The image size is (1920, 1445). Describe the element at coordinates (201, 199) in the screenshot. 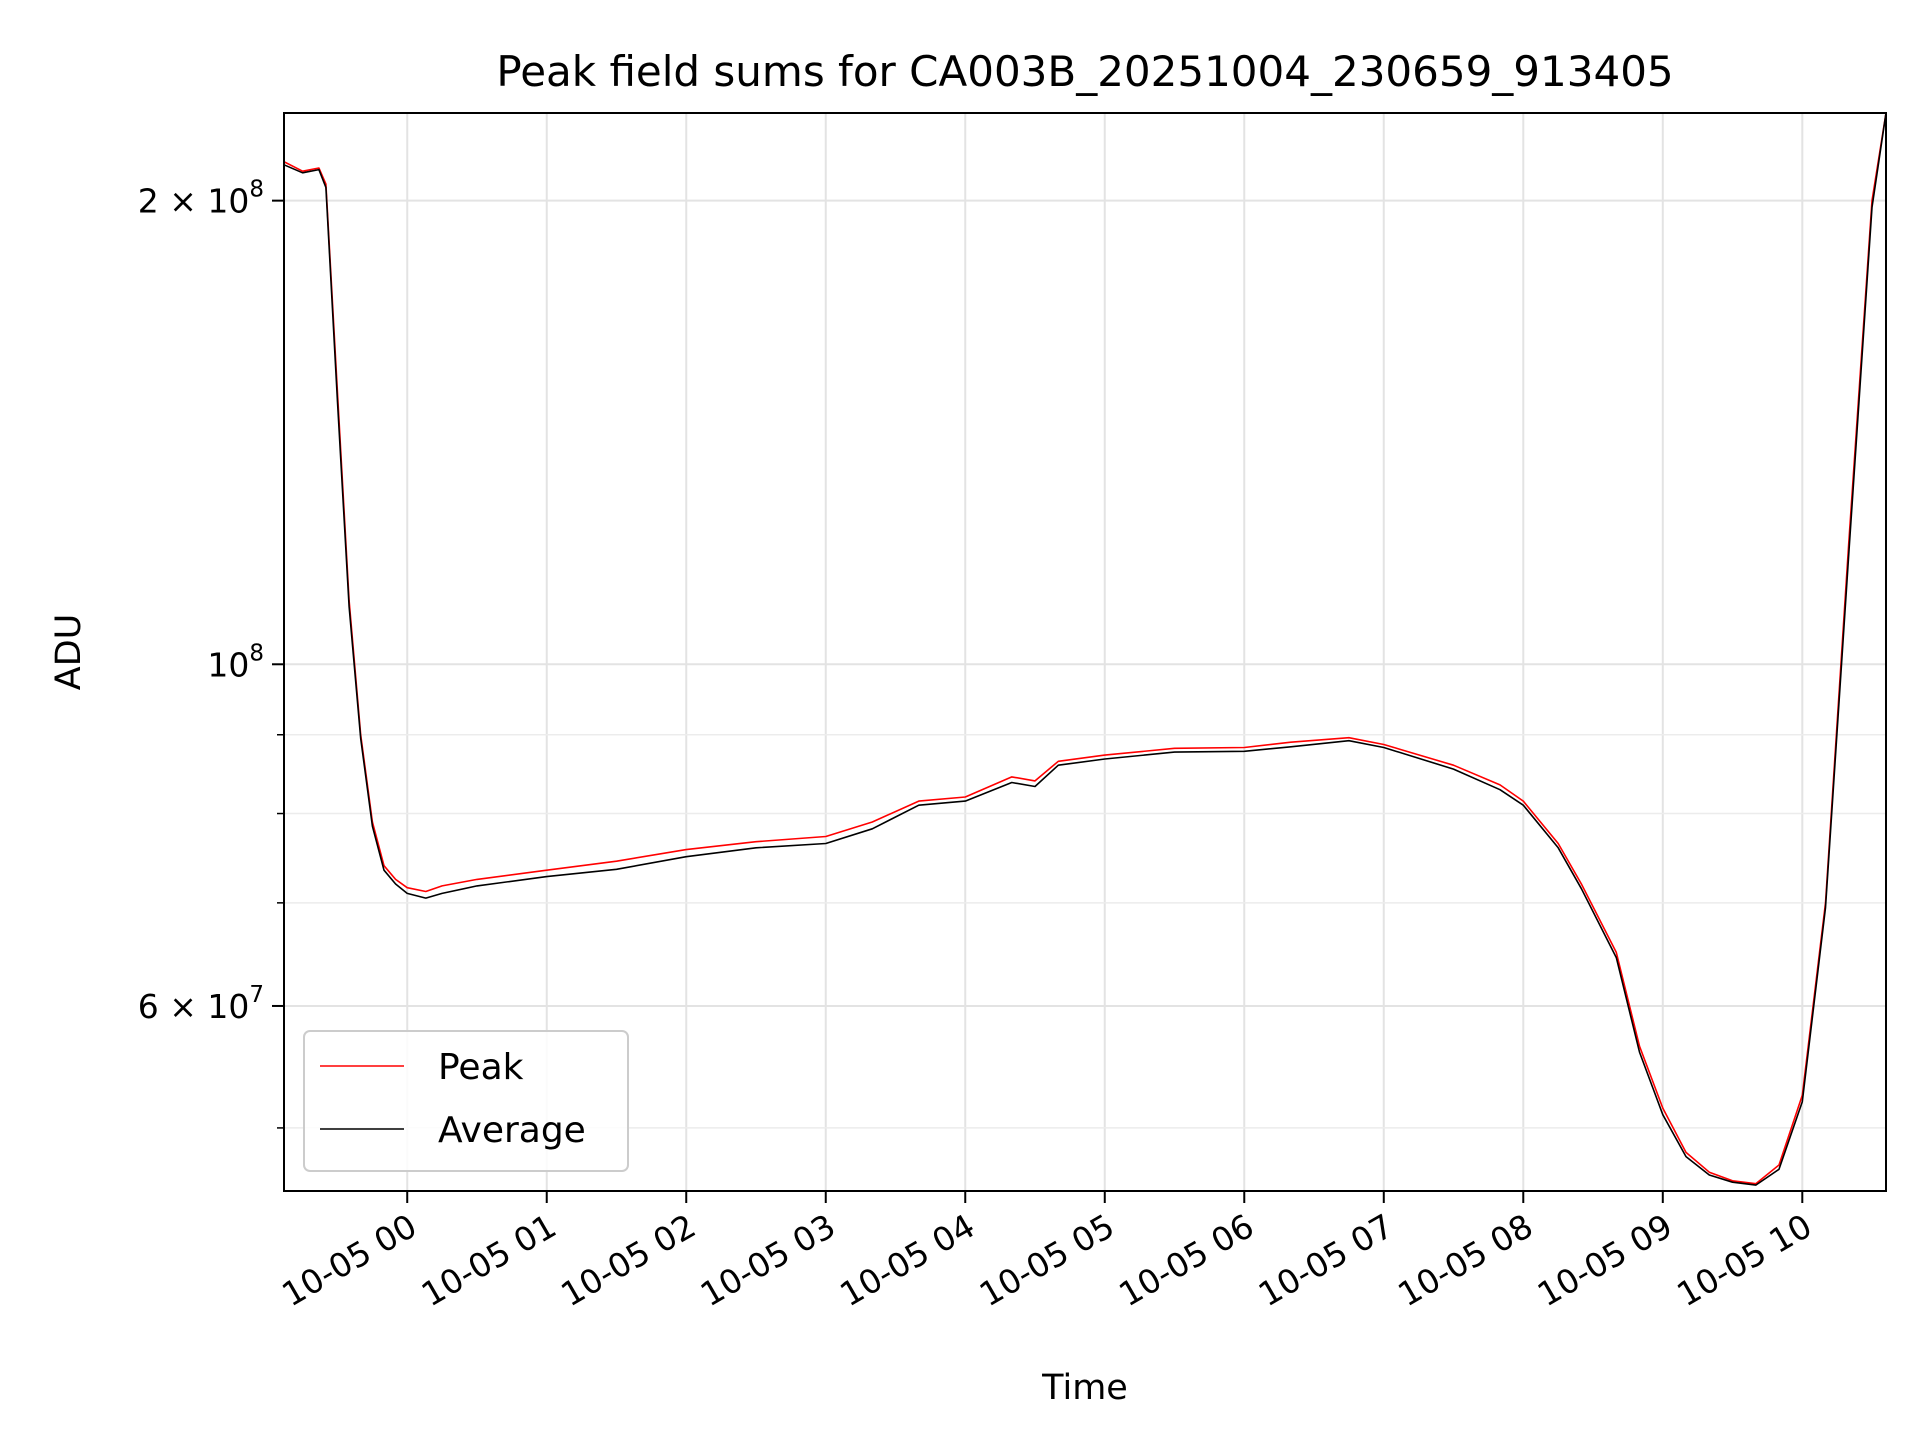

I see `y-tick-label: 2 × 108` at that location.